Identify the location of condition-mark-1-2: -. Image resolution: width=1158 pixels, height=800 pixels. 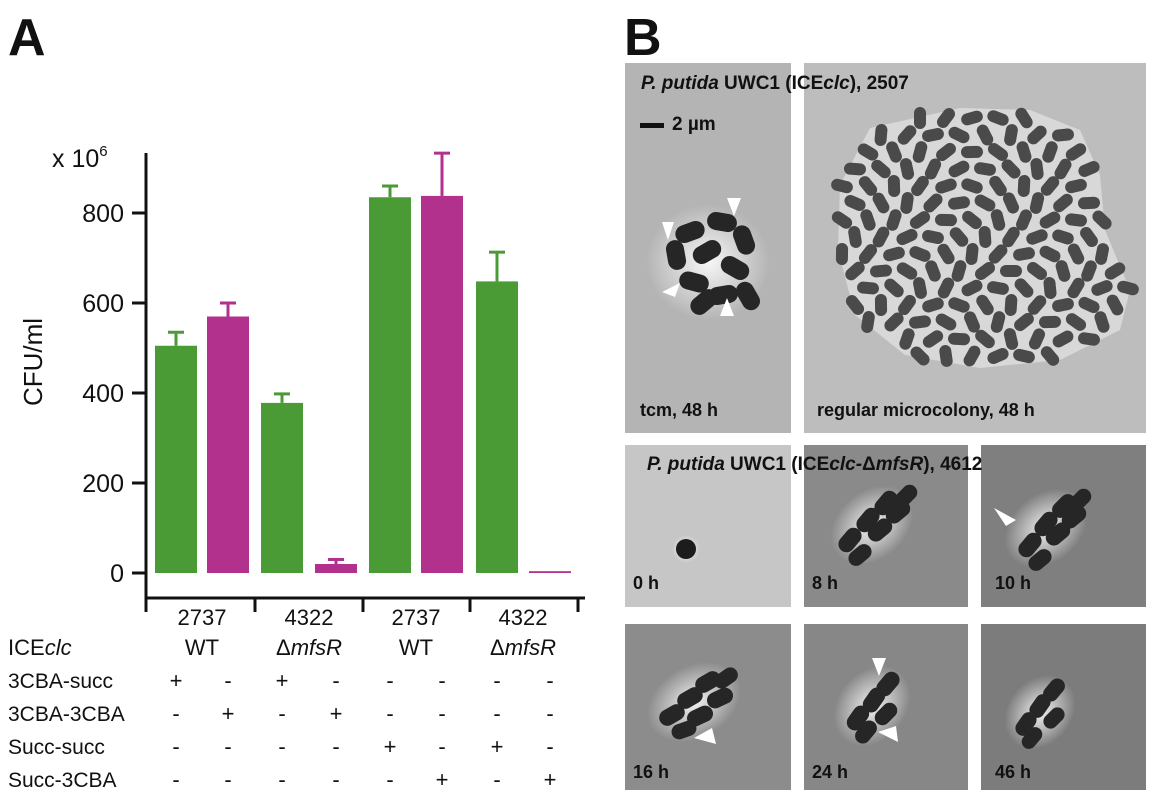
(281, 713).